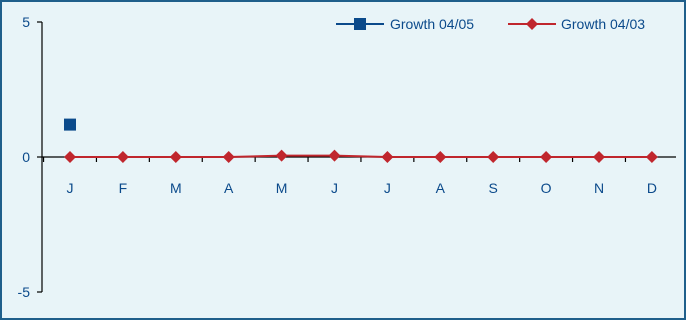 The height and width of the screenshot is (320, 686). Describe the element at coordinates (26, 22) in the screenshot. I see `y-tick-label: 5` at that location.